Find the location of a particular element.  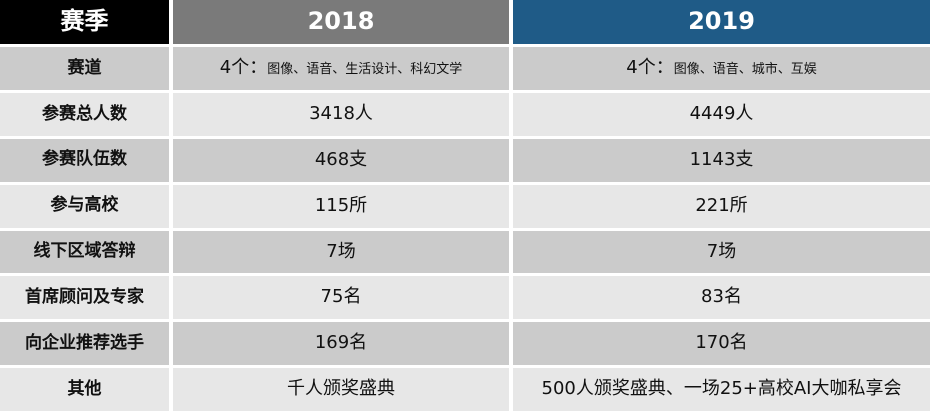

cell-2019-recommended-players: 170名 is located at coordinates (721, 344).